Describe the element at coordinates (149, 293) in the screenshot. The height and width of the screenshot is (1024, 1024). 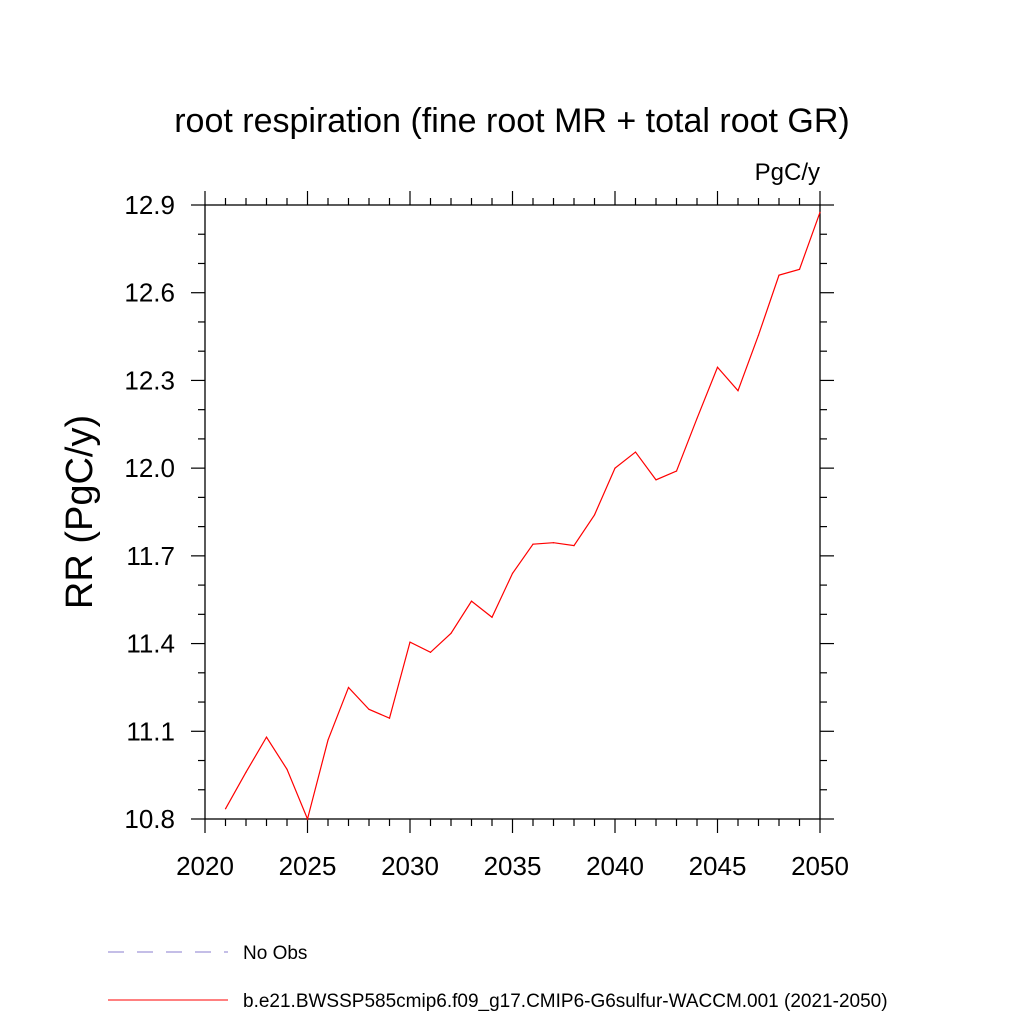
I see `y-tick-label: 12.6` at that location.